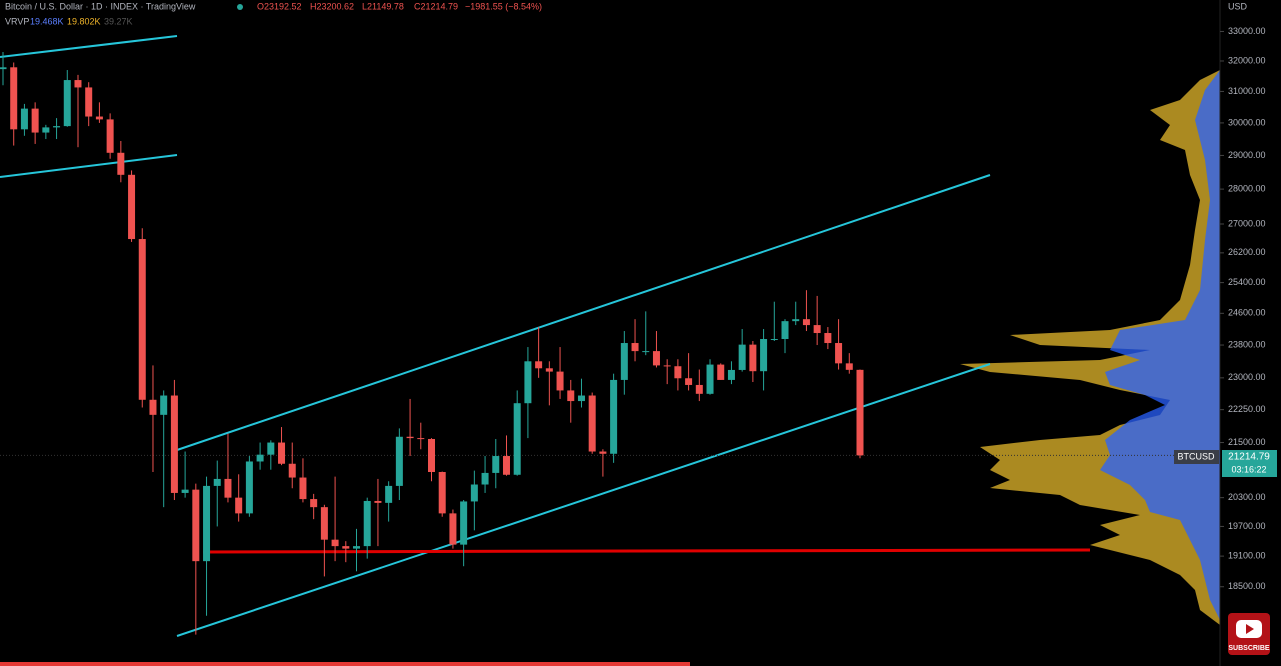  Describe the element at coordinates (84, 21) in the screenshot. I see `indicator-stat: 19.802K` at that location.